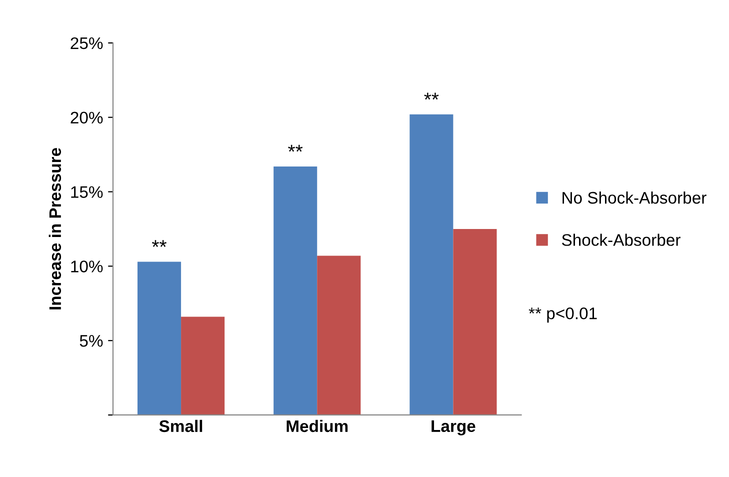 The height and width of the screenshot is (477, 729). I want to click on y-tick-label: 15%, so click(87, 192).